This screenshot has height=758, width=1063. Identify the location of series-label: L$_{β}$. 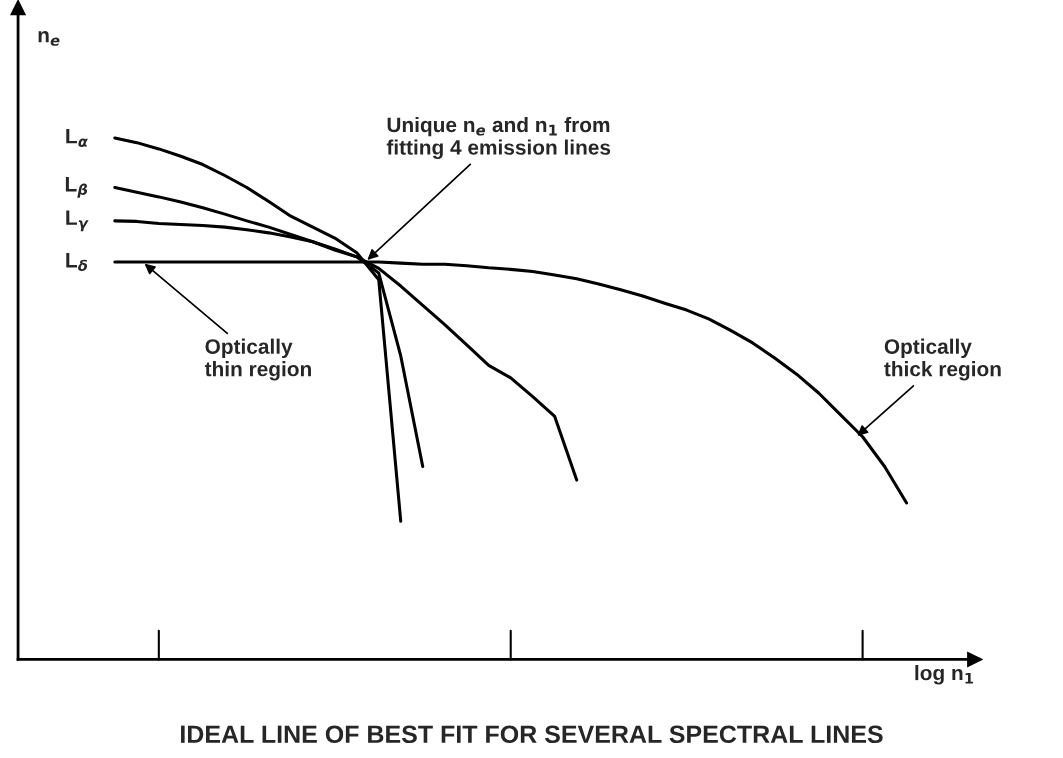
(76, 187).